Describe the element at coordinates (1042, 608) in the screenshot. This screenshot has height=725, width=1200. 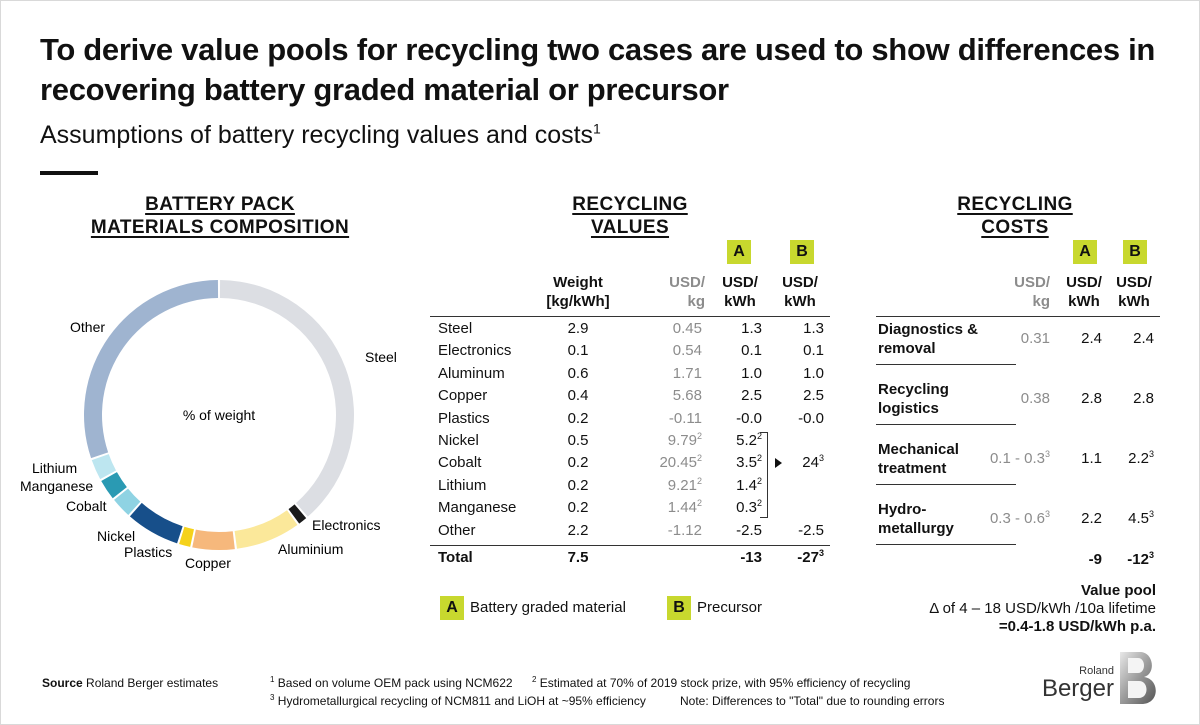
I see `value-pool-line1: Δ of 4 – 18 USD/kWh /10a lifetime` at that location.